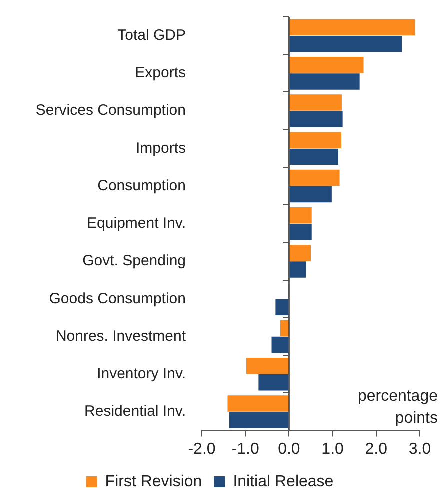  What do you see at coordinates (283, 481) in the screenshot?
I see `legend-label: Initial Release` at bounding box center [283, 481].